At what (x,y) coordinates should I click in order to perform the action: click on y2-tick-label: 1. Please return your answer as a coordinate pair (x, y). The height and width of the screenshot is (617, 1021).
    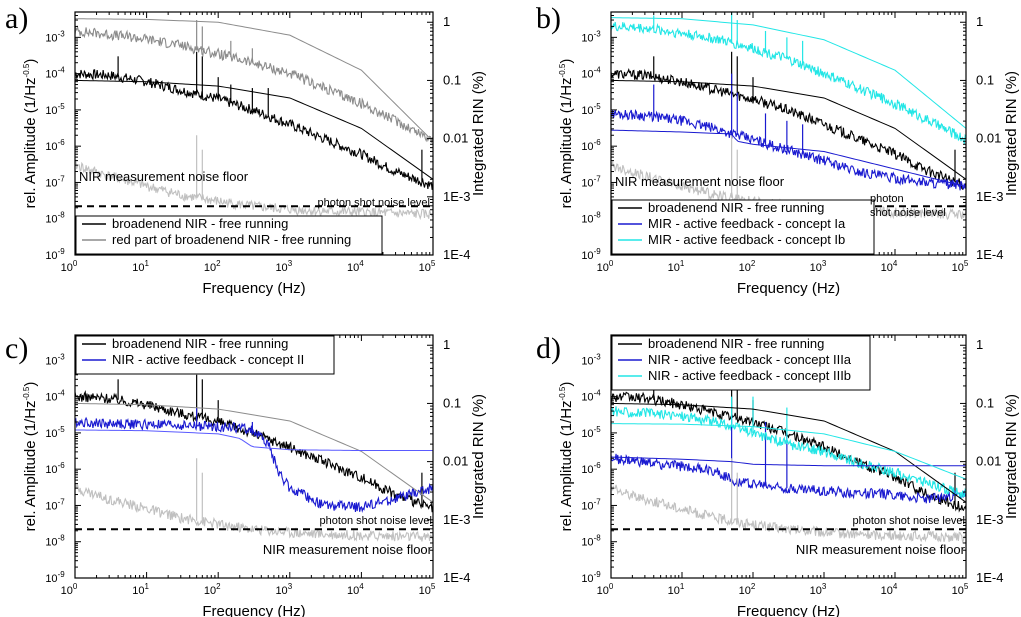
    Looking at the image, I should click on (979, 344).